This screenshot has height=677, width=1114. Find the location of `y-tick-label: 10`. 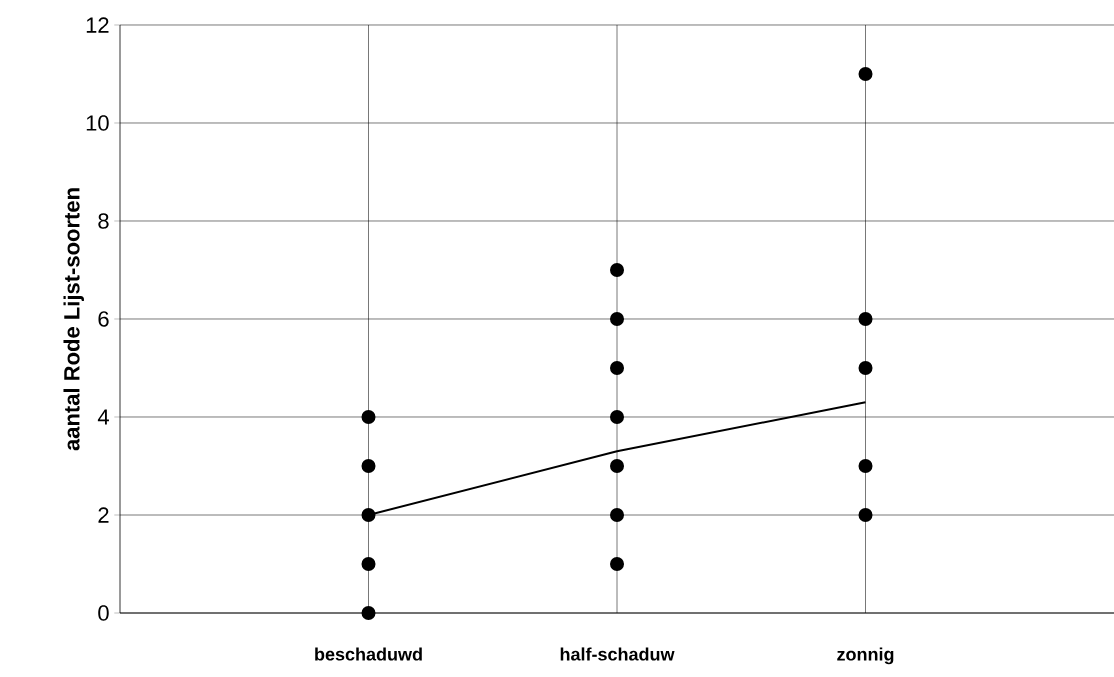

y-tick-label: 10 is located at coordinates (97, 123).